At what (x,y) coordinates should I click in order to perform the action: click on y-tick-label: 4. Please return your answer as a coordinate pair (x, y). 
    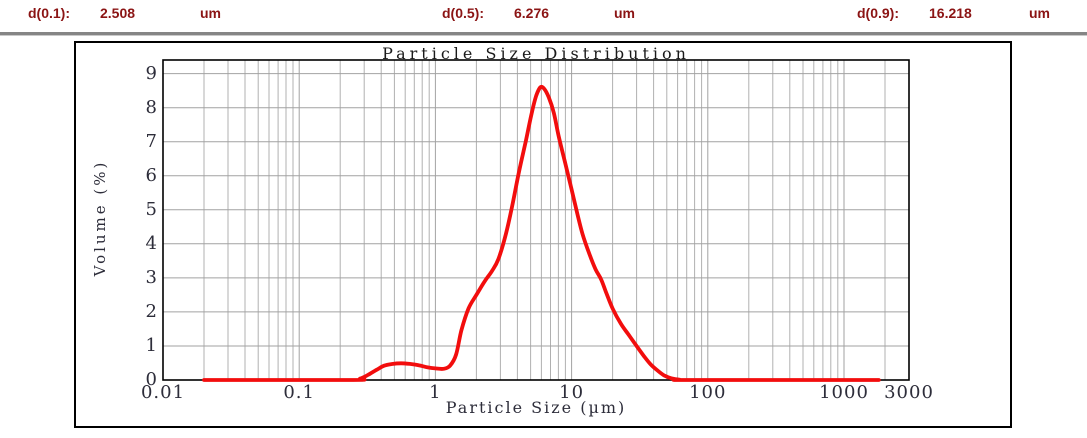
    Looking at the image, I should click on (151, 243).